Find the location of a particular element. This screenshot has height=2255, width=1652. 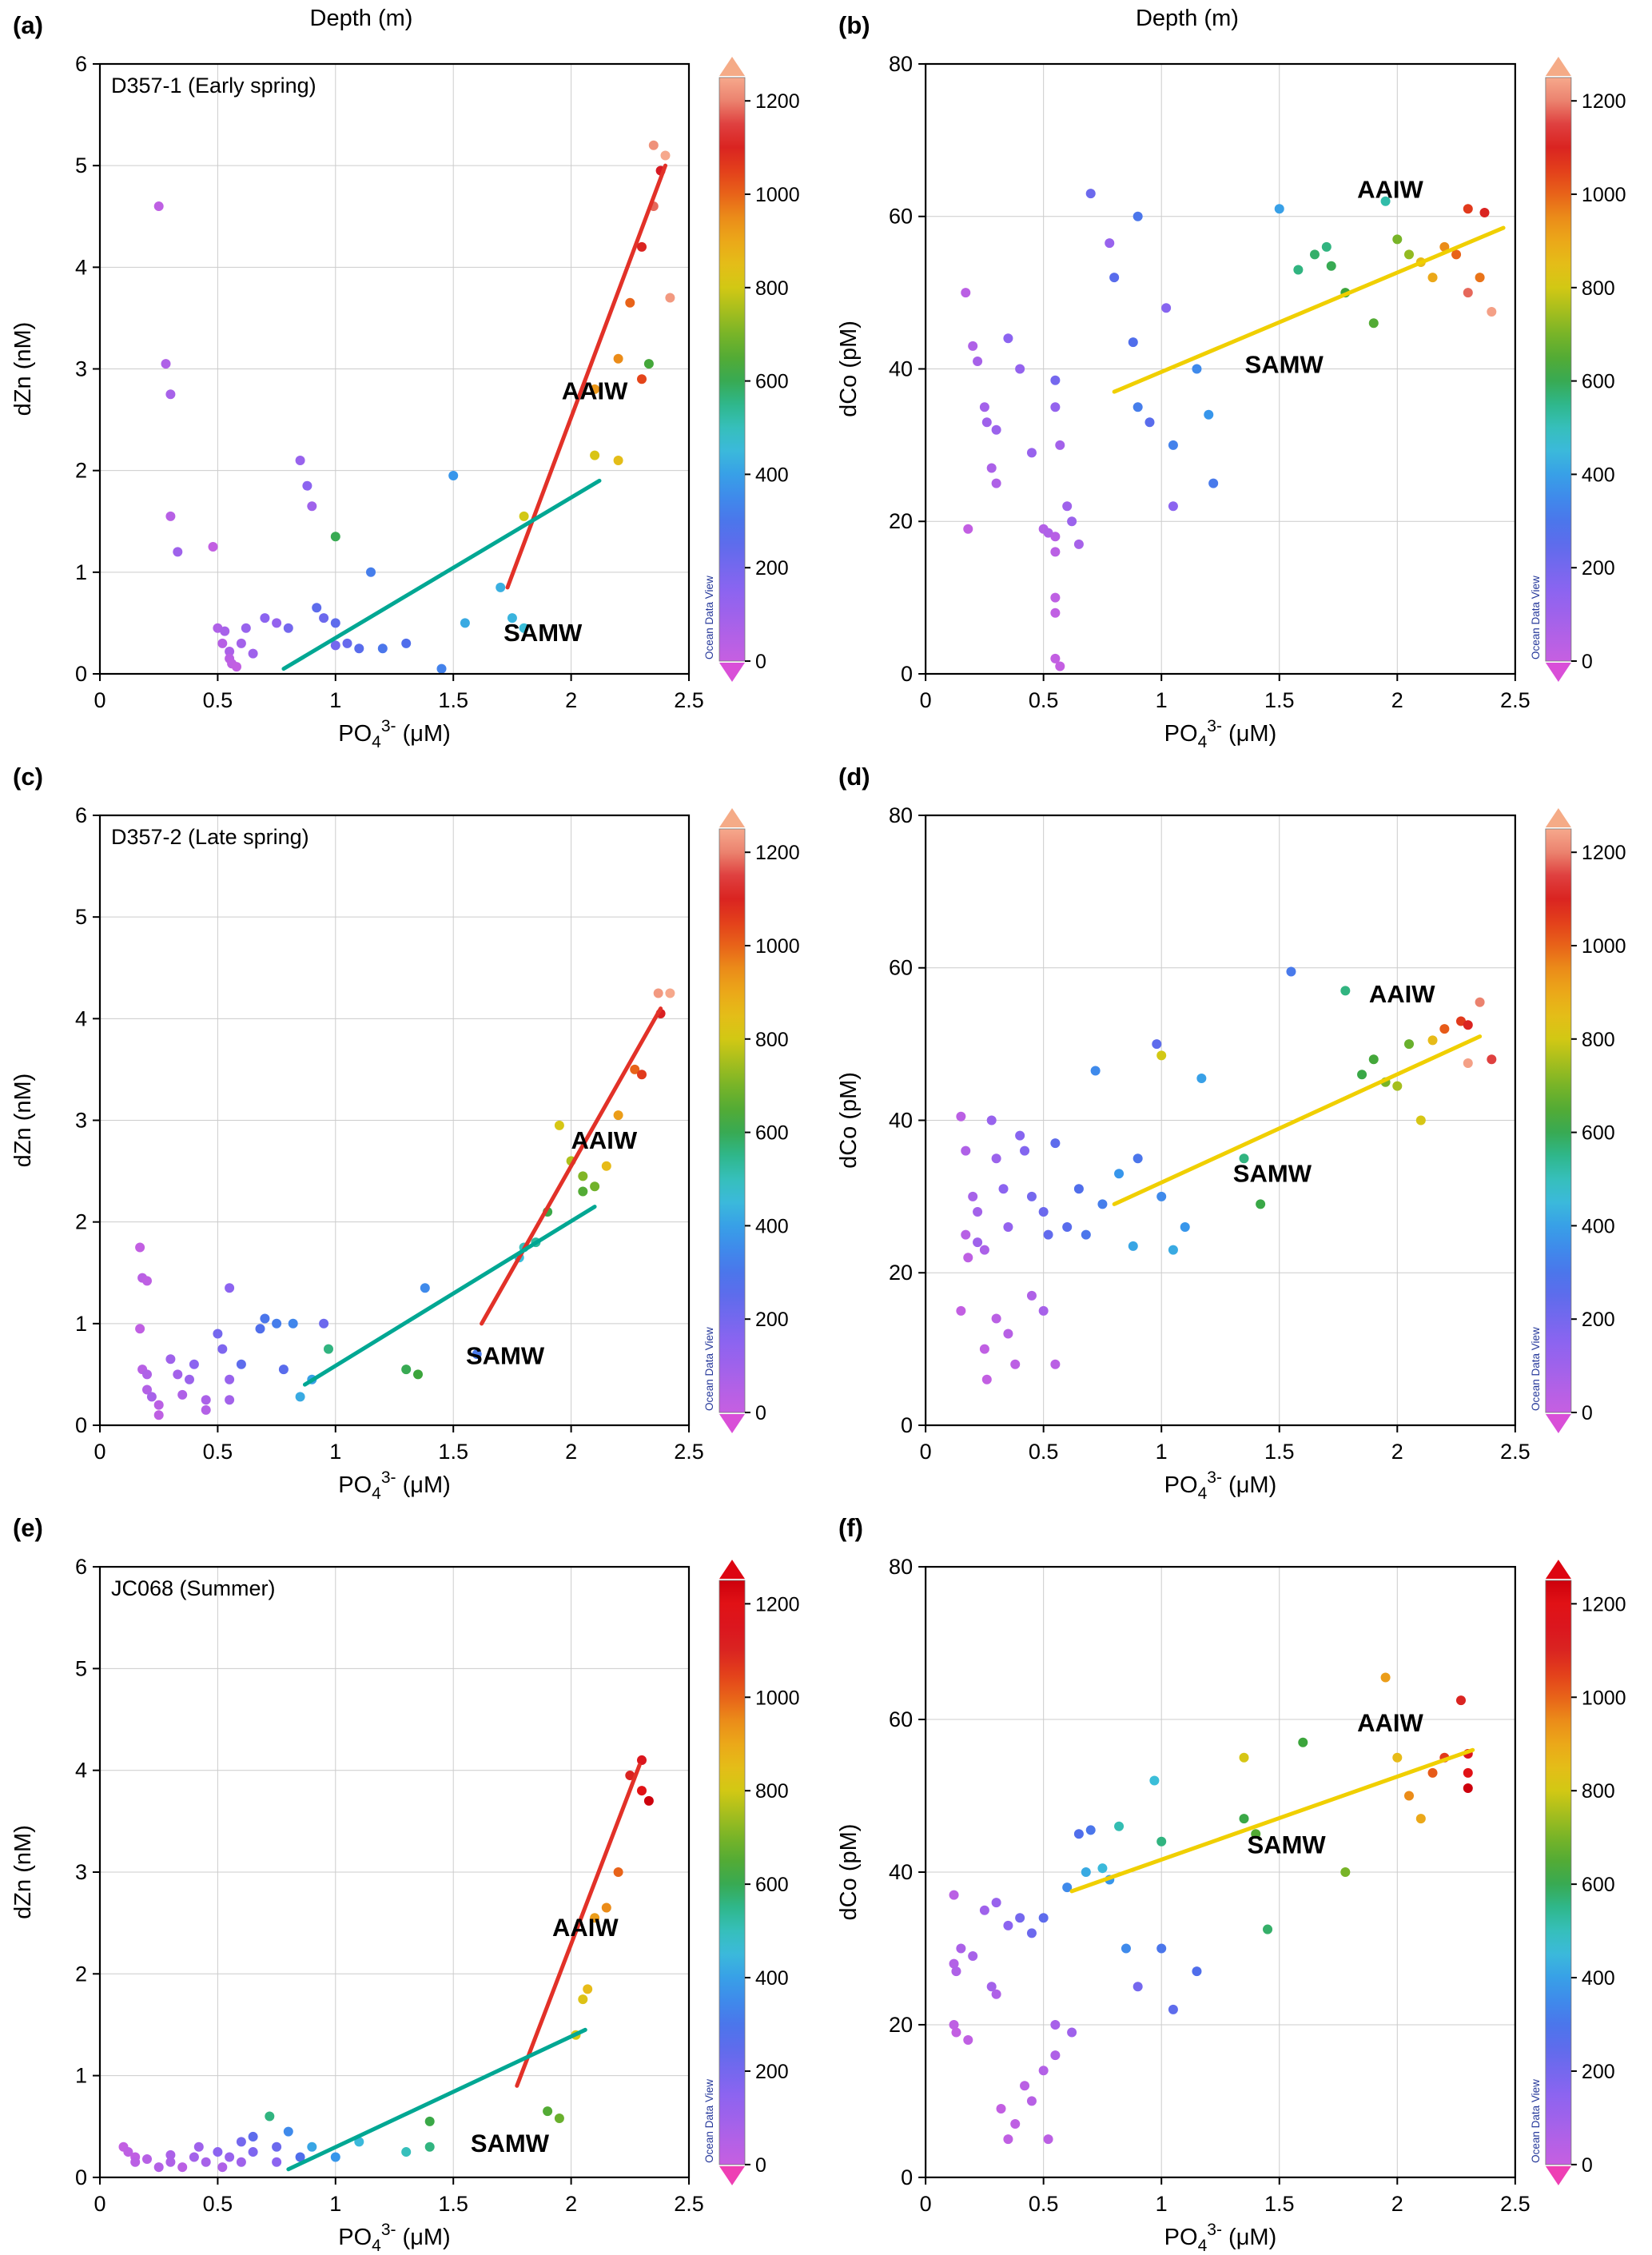

y-tick-label: 60 is located at coordinates (901, 968).